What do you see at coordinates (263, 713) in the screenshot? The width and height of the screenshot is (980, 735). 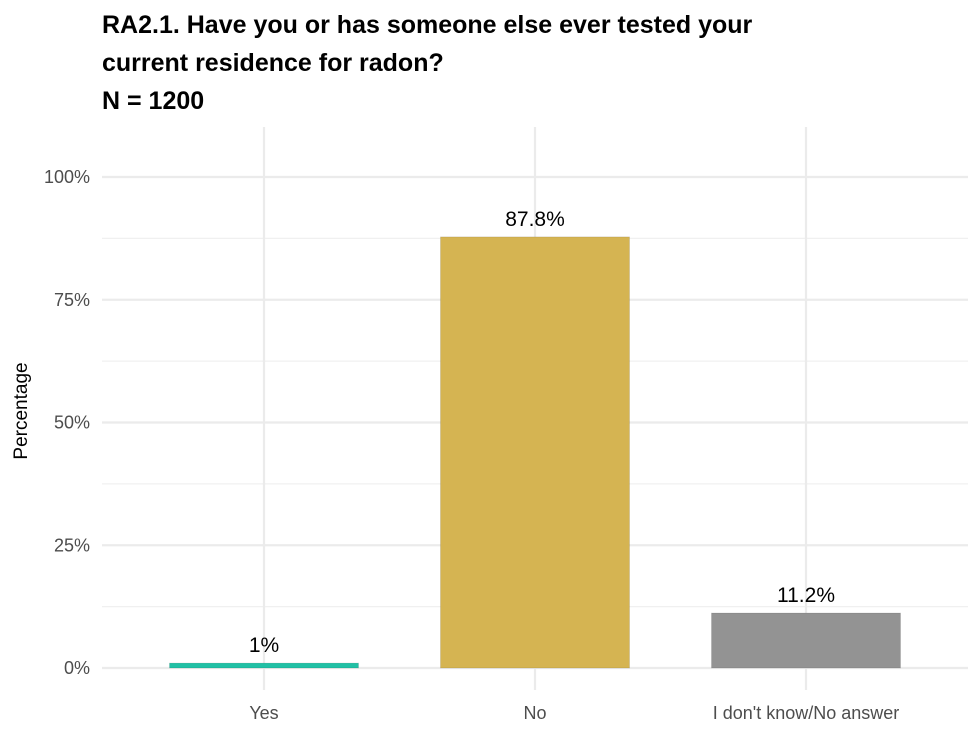 I see `x-tick-label: Yes` at bounding box center [263, 713].